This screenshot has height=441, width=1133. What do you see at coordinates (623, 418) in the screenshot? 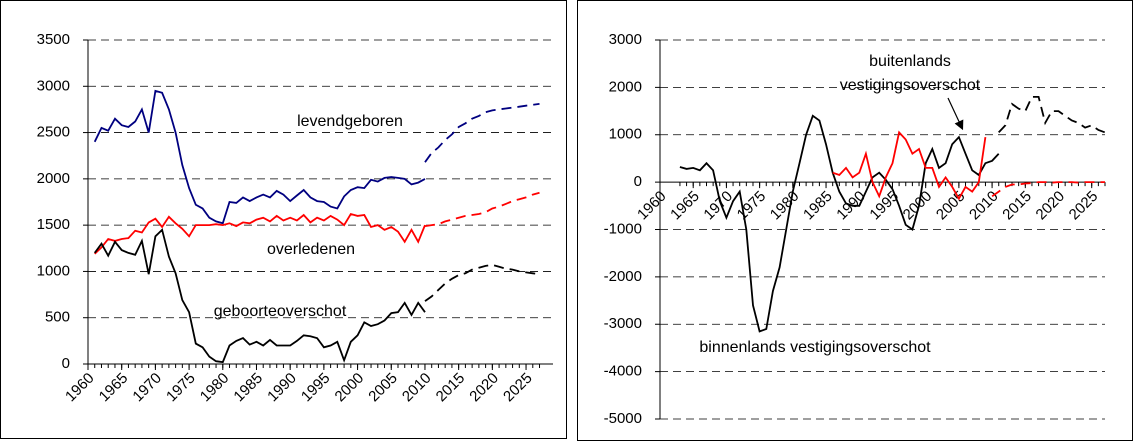
I see `y-tick-label: -5000` at bounding box center [623, 418].